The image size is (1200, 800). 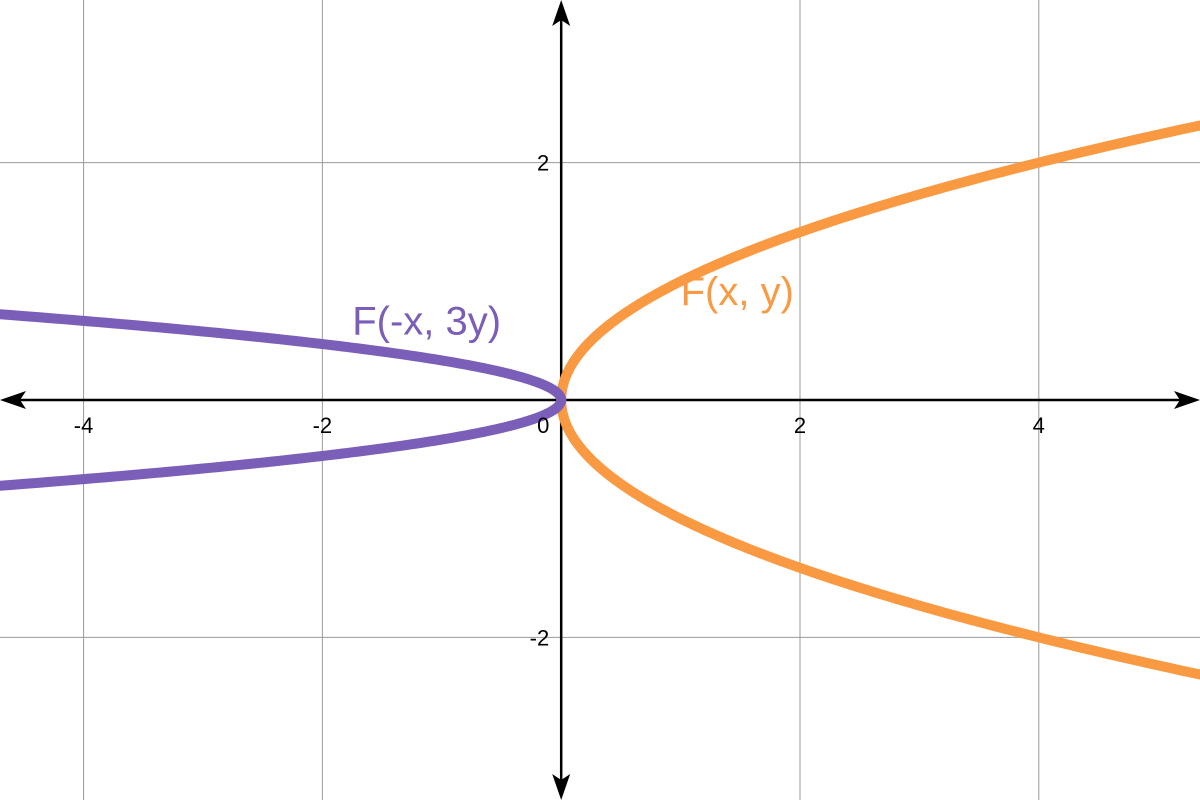 What do you see at coordinates (1187, 400) in the screenshot?
I see `x-axis-arrow-right-icon` at bounding box center [1187, 400].